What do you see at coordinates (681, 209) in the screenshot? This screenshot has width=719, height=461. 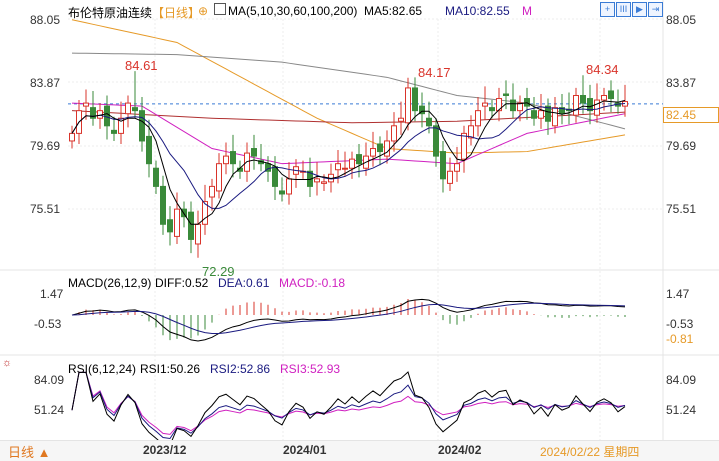 I see `y-tick-right: 75.51` at bounding box center [681, 209].